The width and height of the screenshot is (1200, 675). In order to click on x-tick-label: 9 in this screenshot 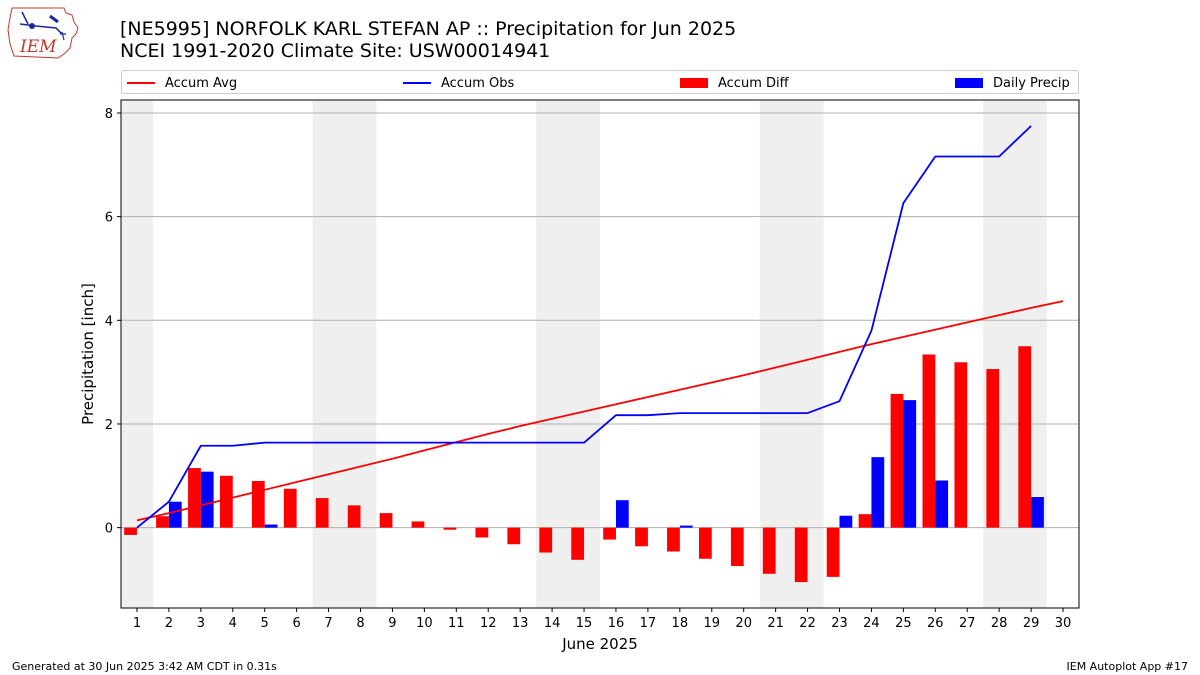, I will do `click(392, 623)`.